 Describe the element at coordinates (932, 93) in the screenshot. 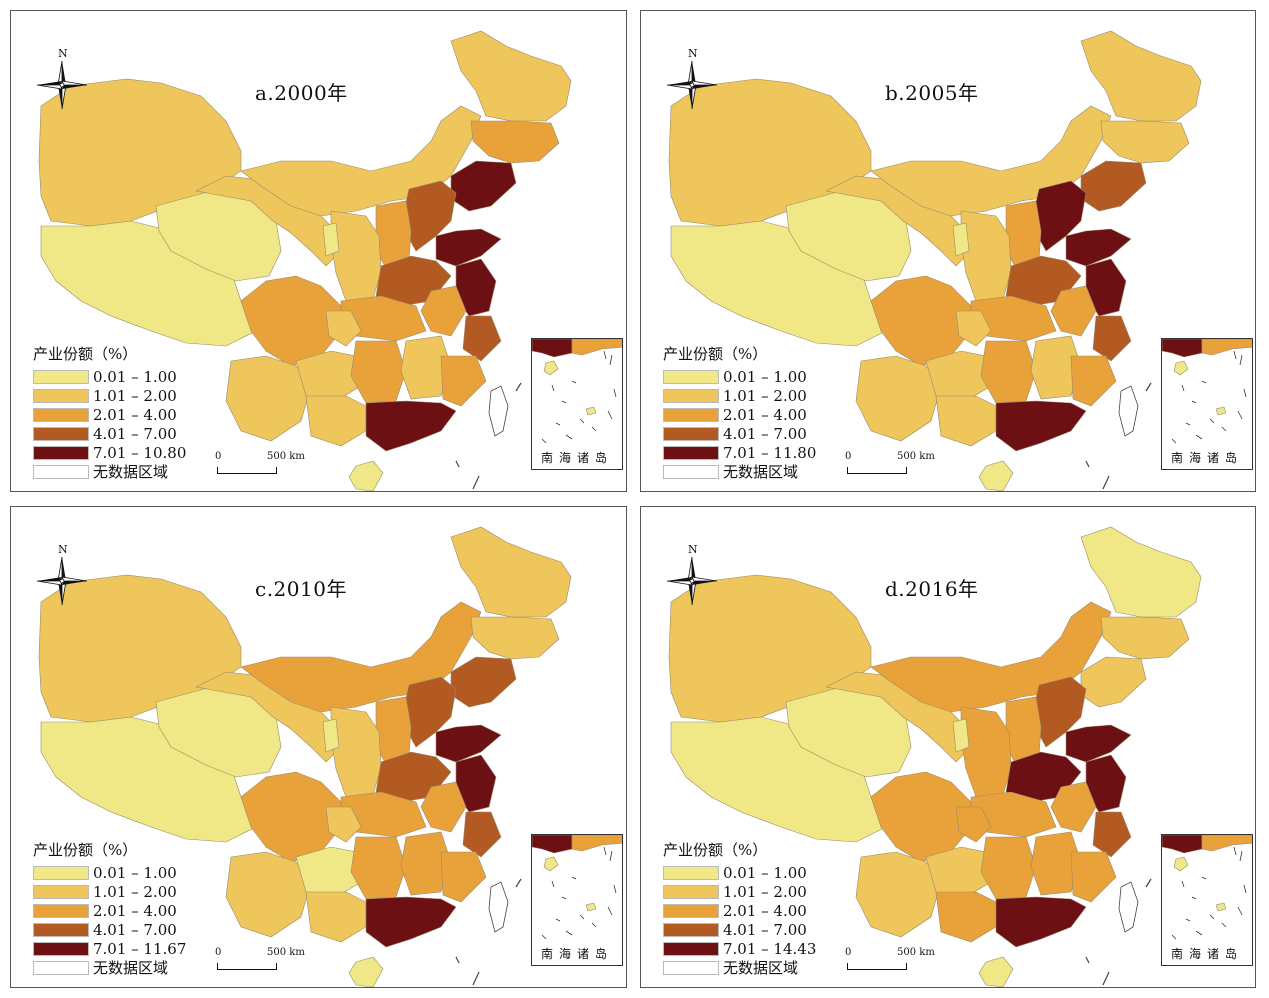

I see `map-title: b.2005年` at that location.